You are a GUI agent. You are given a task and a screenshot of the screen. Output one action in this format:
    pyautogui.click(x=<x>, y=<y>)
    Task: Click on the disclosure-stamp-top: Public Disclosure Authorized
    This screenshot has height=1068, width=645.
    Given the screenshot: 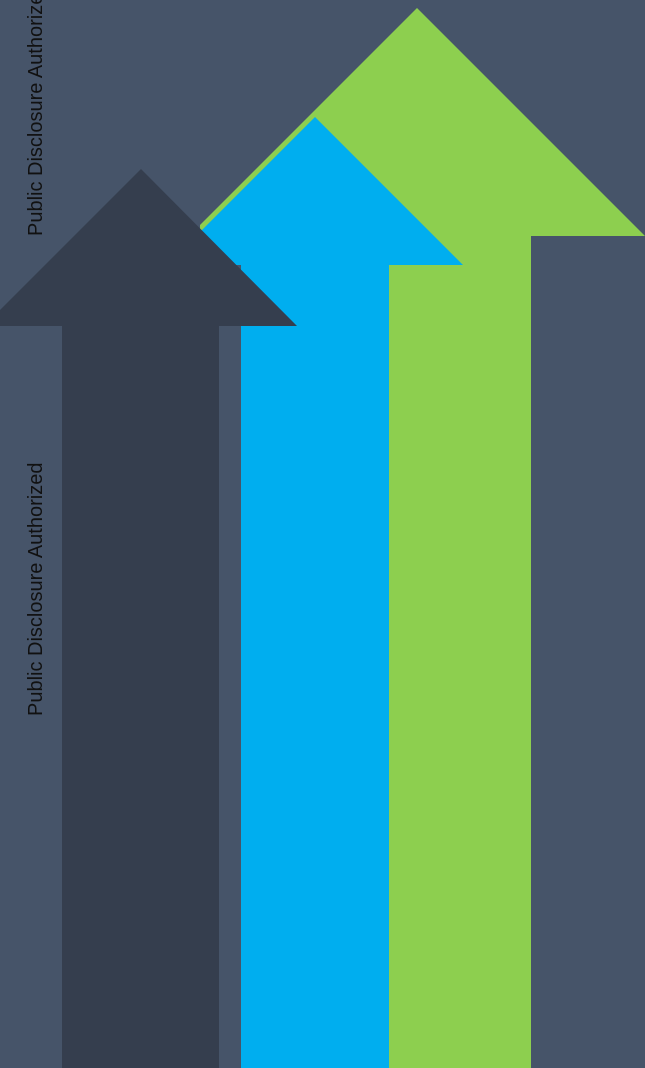 What is the action you would take?
    pyautogui.click(x=36, y=118)
    